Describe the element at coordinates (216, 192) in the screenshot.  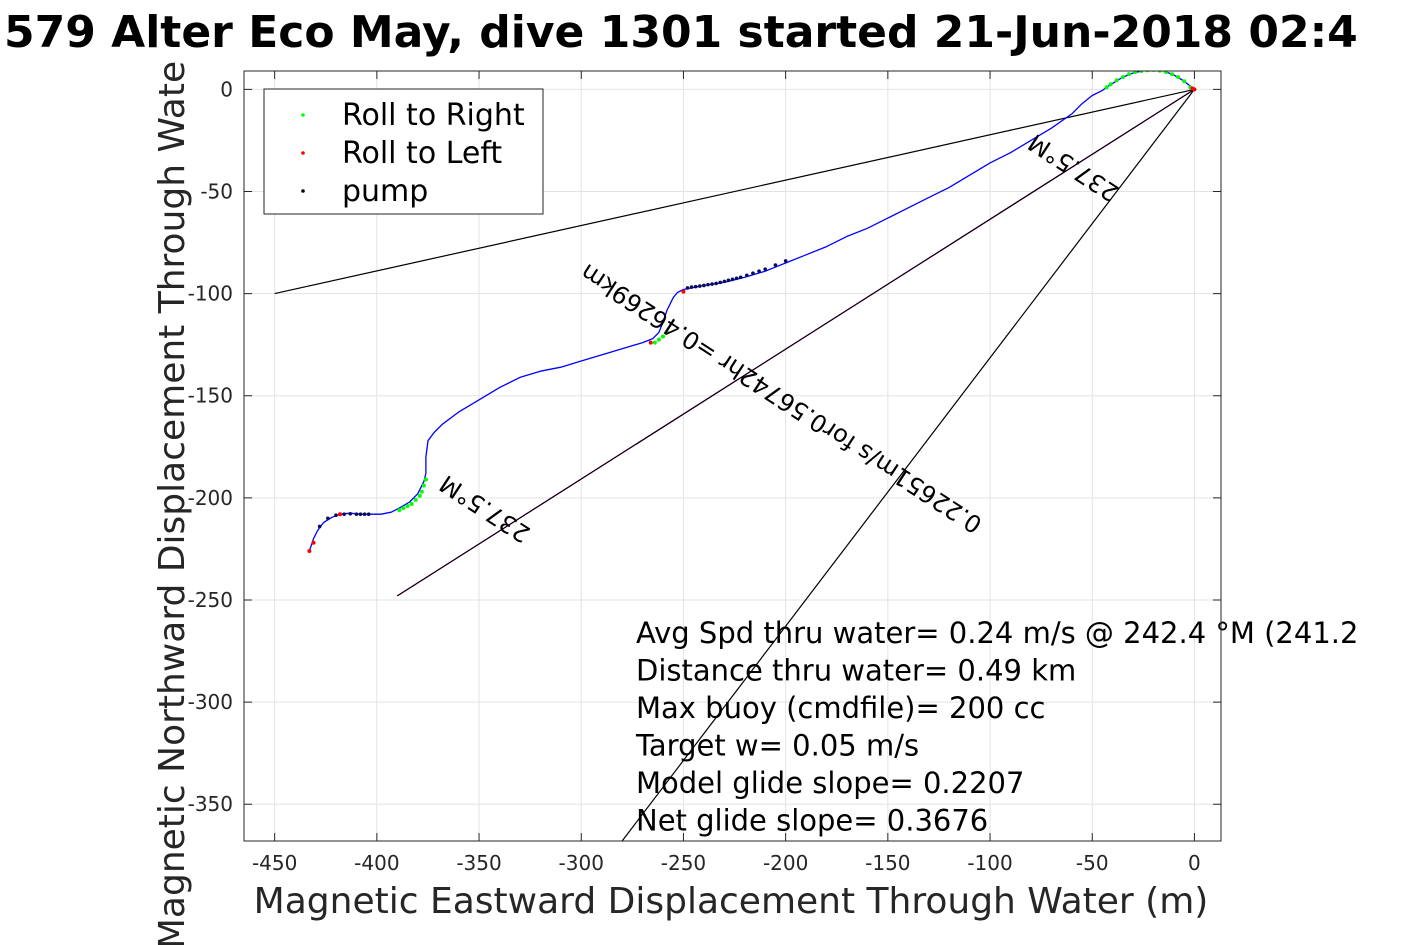
I see `y-tick-label: -50` at that location.